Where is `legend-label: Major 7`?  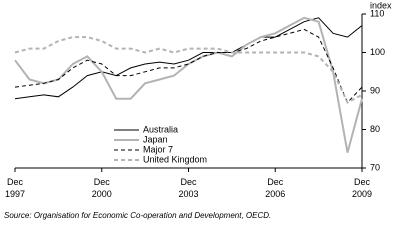 legend-label: Major 7 is located at coordinates (158, 149).